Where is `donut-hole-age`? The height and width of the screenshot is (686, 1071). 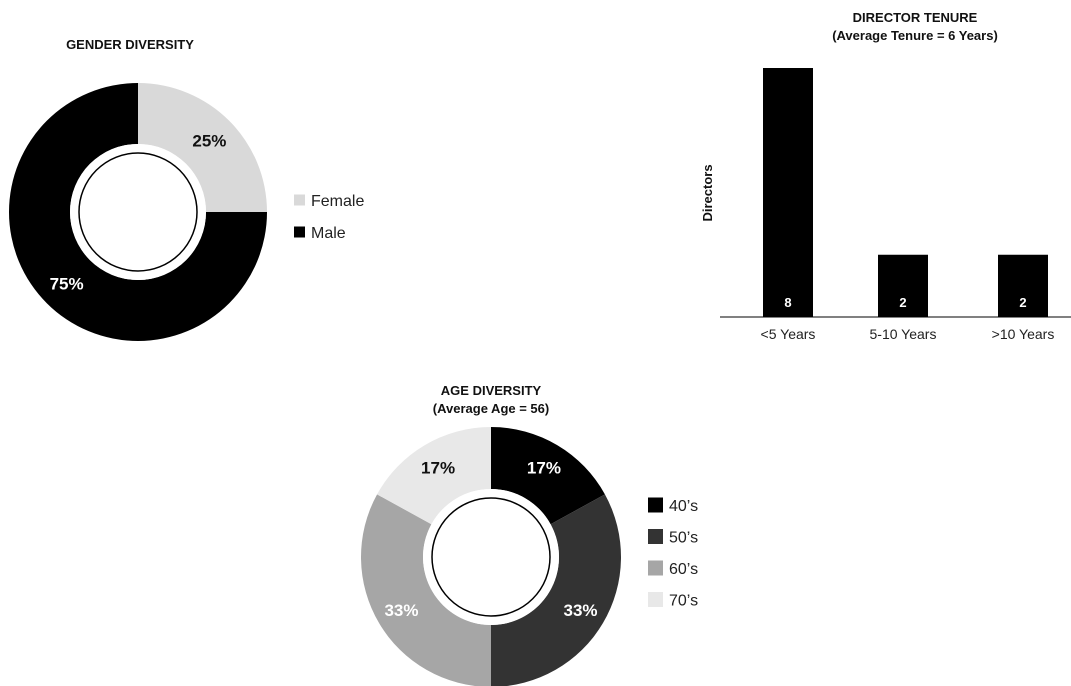 donut-hole-age is located at coordinates (491, 557).